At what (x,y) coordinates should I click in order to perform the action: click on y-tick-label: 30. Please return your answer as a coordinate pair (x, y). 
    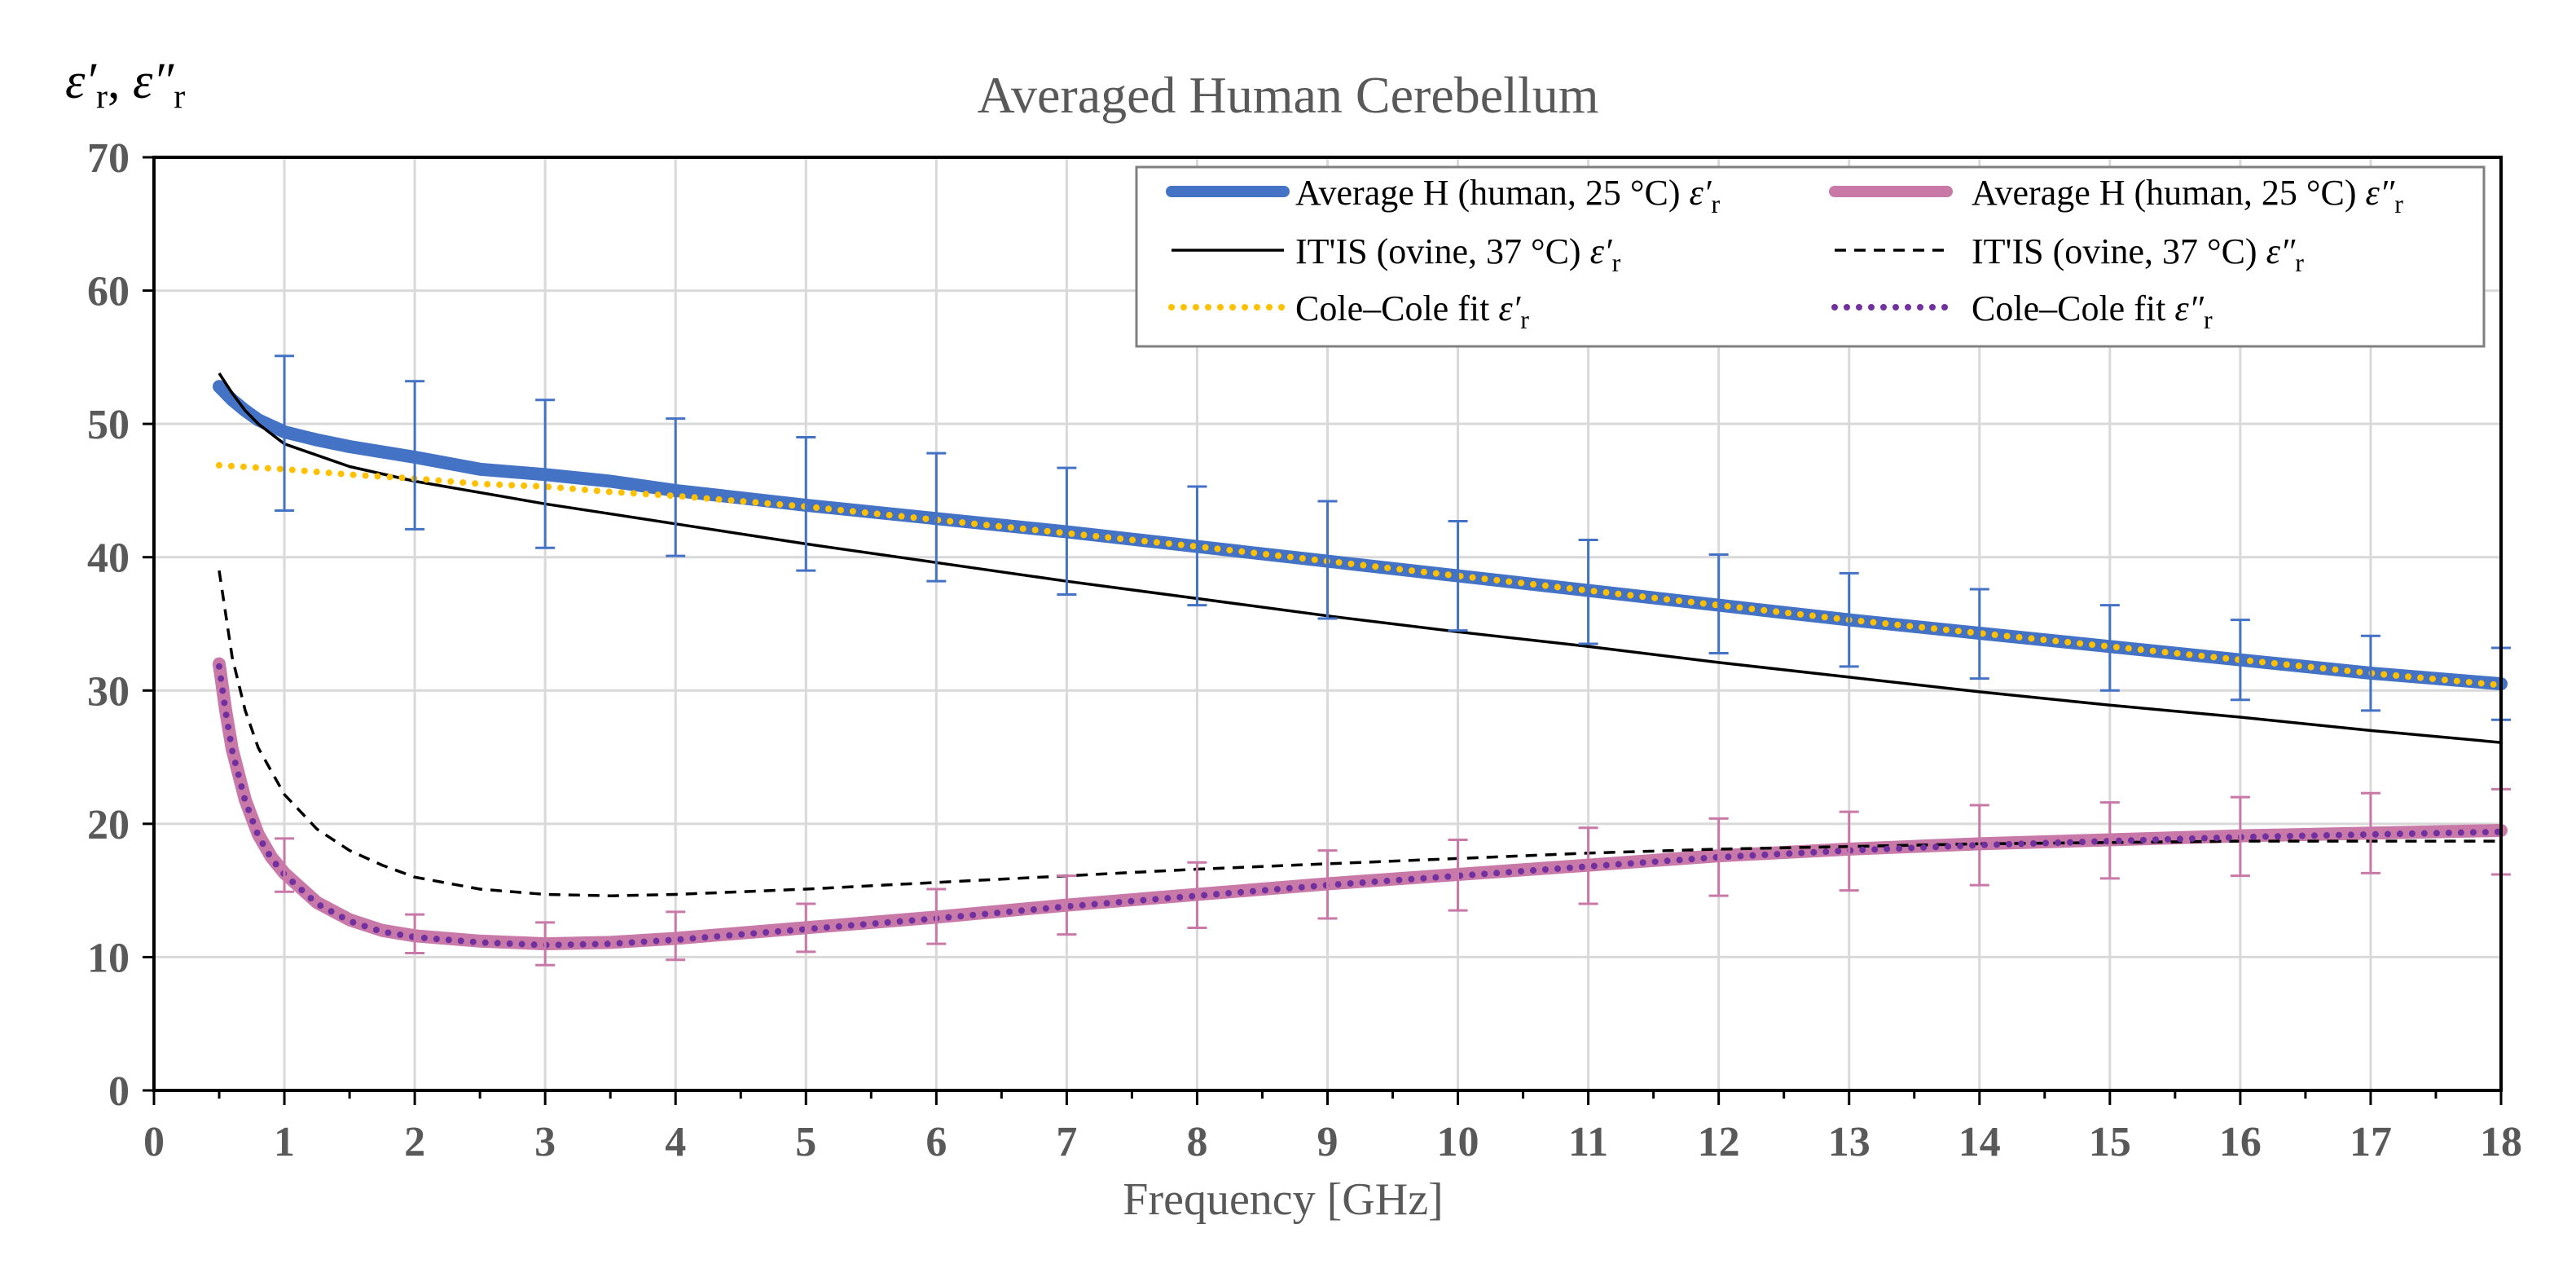
    Looking at the image, I should click on (108, 691).